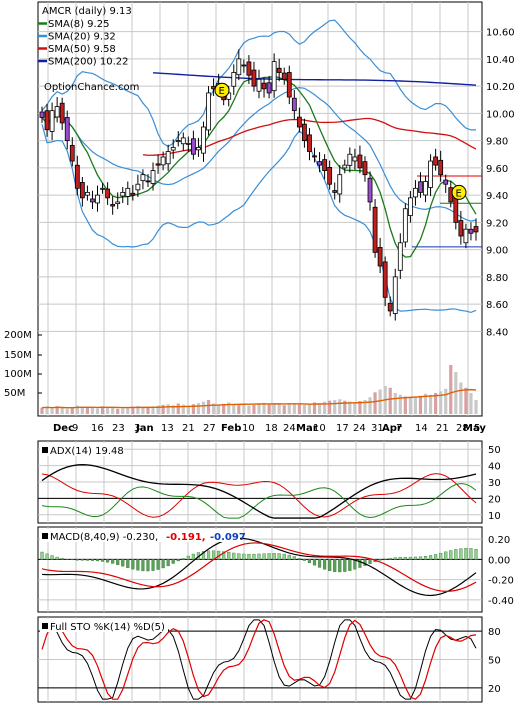 The width and height of the screenshot is (526, 706). Describe the element at coordinates (459, 193) in the screenshot. I see `earnings-marker-label: E` at that location.